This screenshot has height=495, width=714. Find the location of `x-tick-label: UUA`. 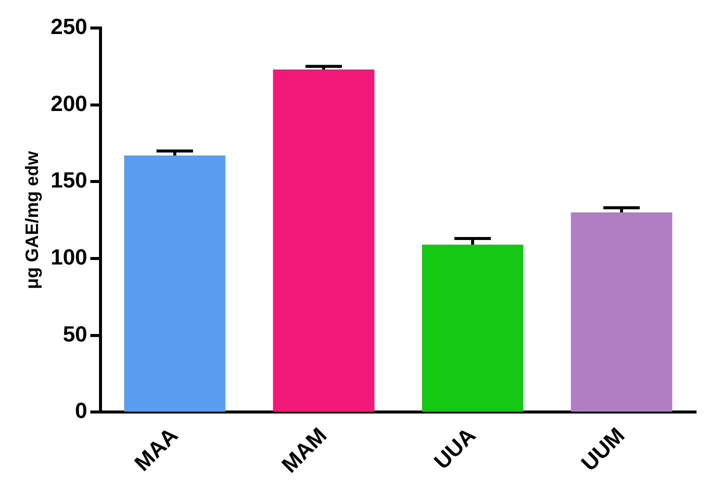

x-tick-label: UUA is located at coordinates (455, 448).